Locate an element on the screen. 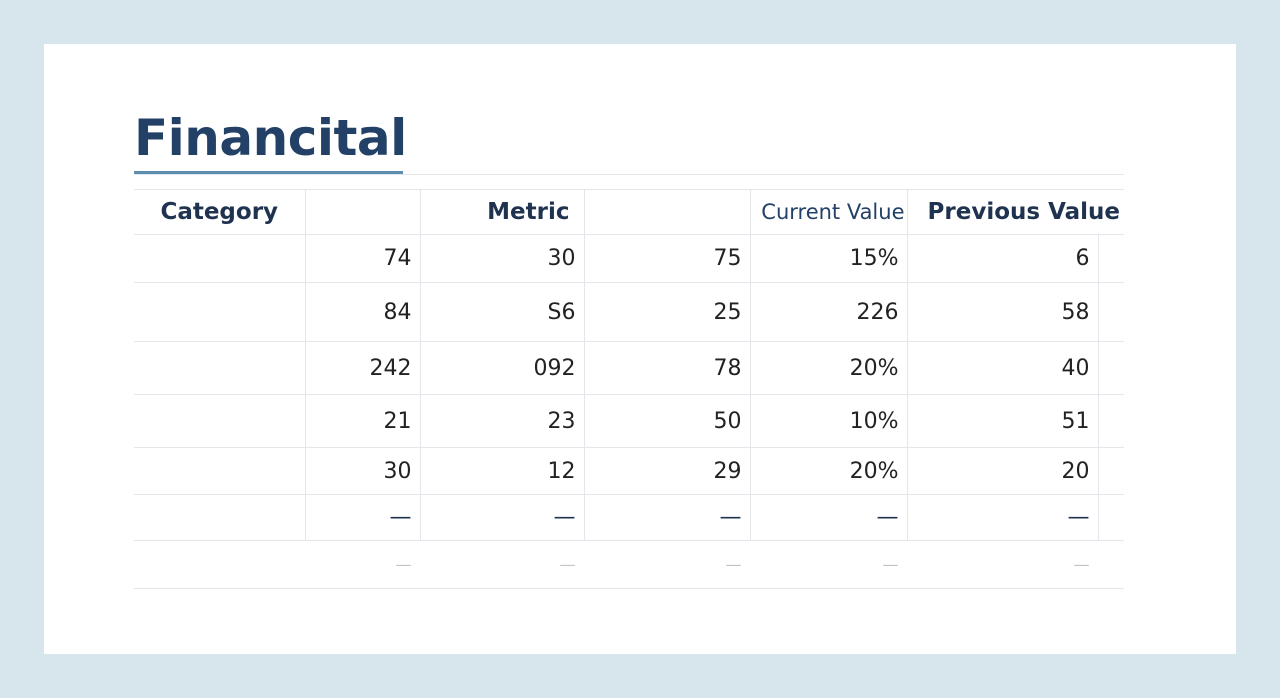 This screenshot has height=698, width=1280. rule is located at coordinates (629, 174).